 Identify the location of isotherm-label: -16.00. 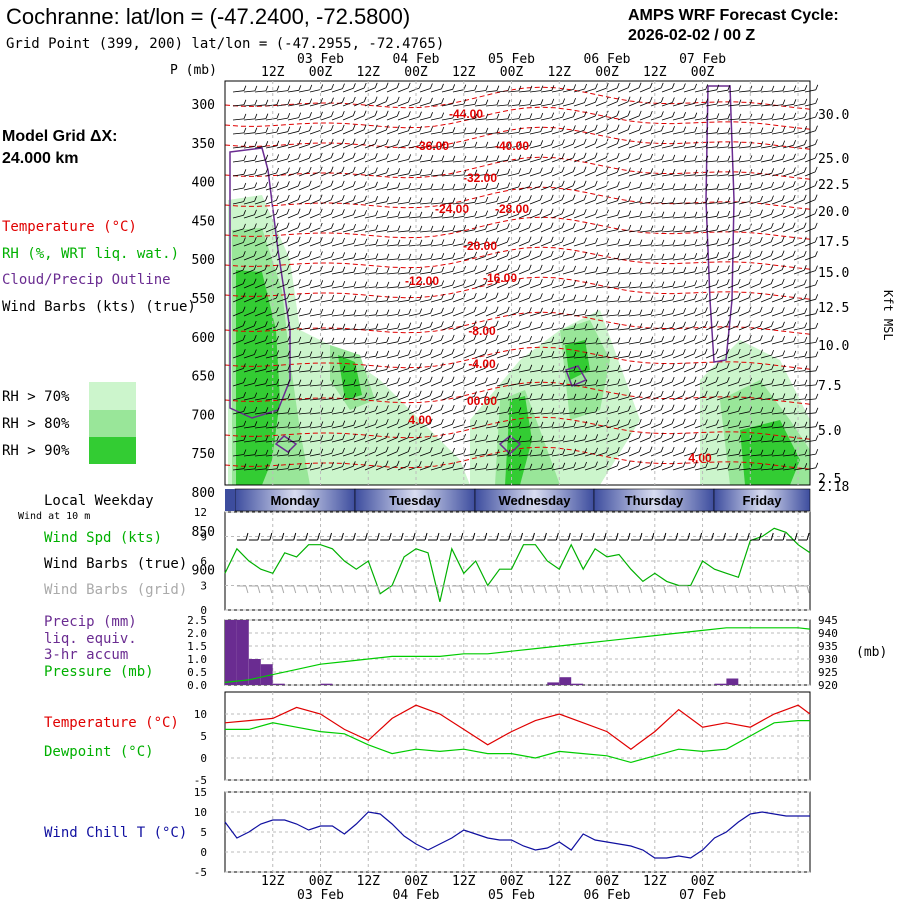
(500, 278).